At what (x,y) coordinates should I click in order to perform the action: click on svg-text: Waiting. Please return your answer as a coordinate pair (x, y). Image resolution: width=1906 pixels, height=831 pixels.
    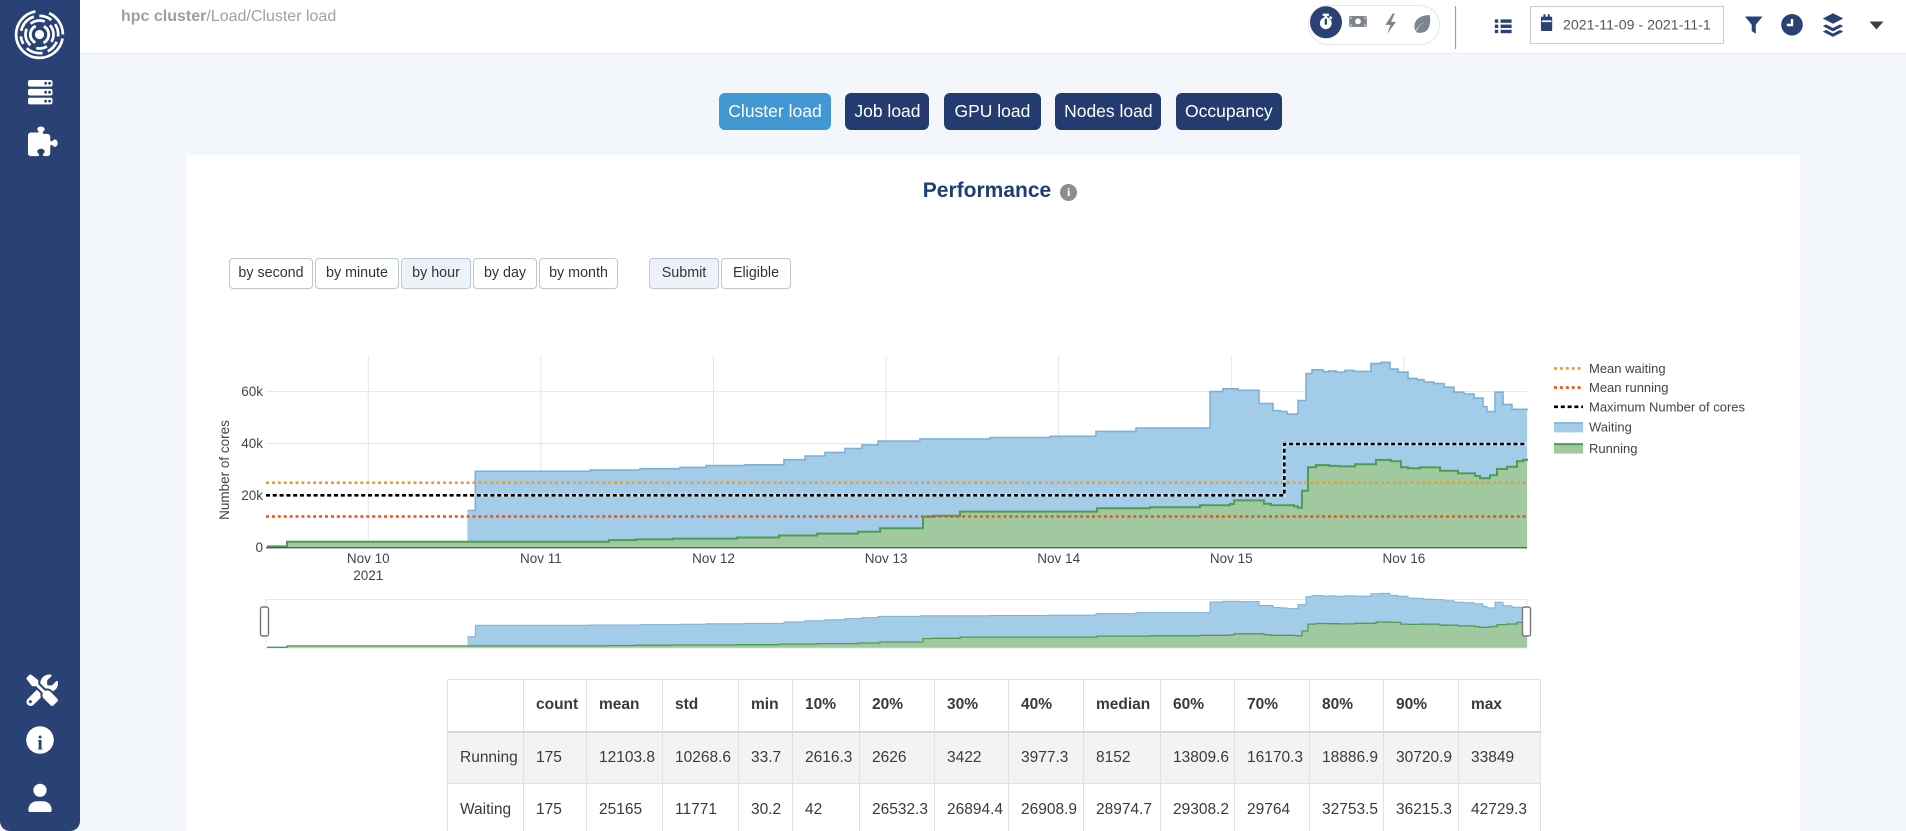
    Looking at the image, I should click on (1610, 427).